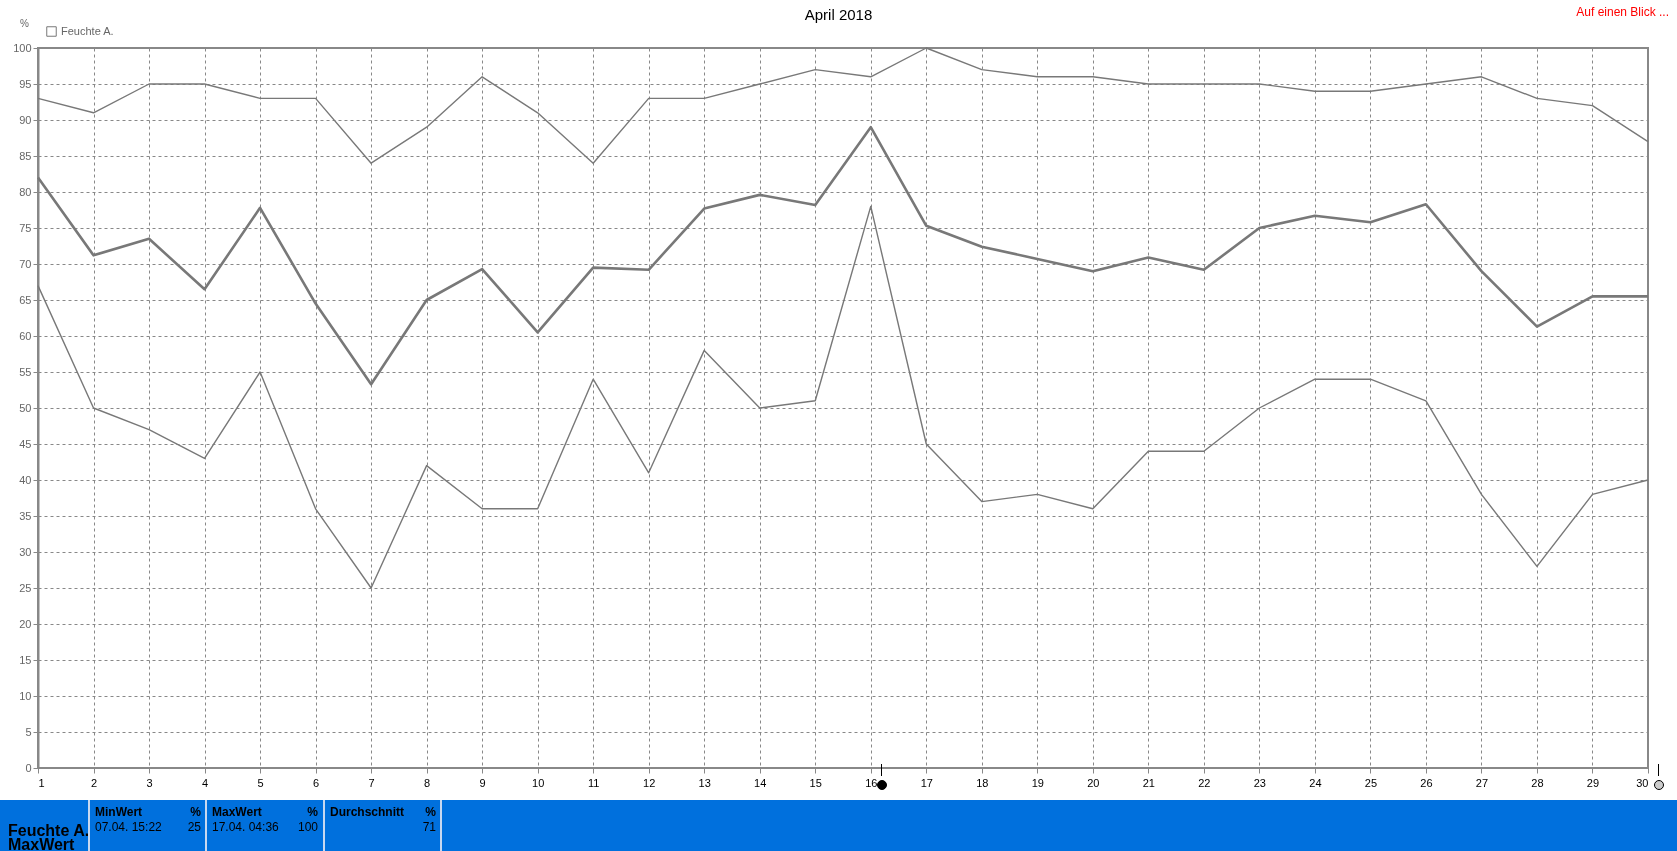 Image resolution: width=1677 pixels, height=851 pixels. Describe the element at coordinates (1037, 782) in the screenshot. I see `x-tick-label: 19` at that location.